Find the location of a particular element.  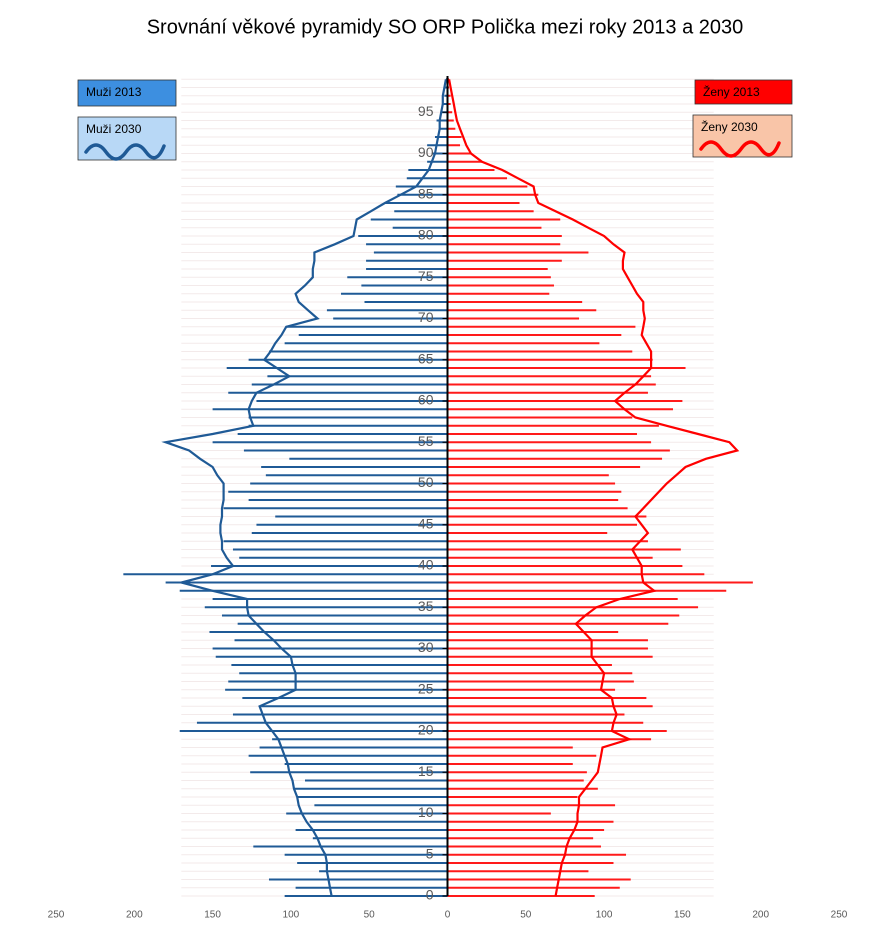

y-tick-label: 15 is located at coordinates (426, 771).